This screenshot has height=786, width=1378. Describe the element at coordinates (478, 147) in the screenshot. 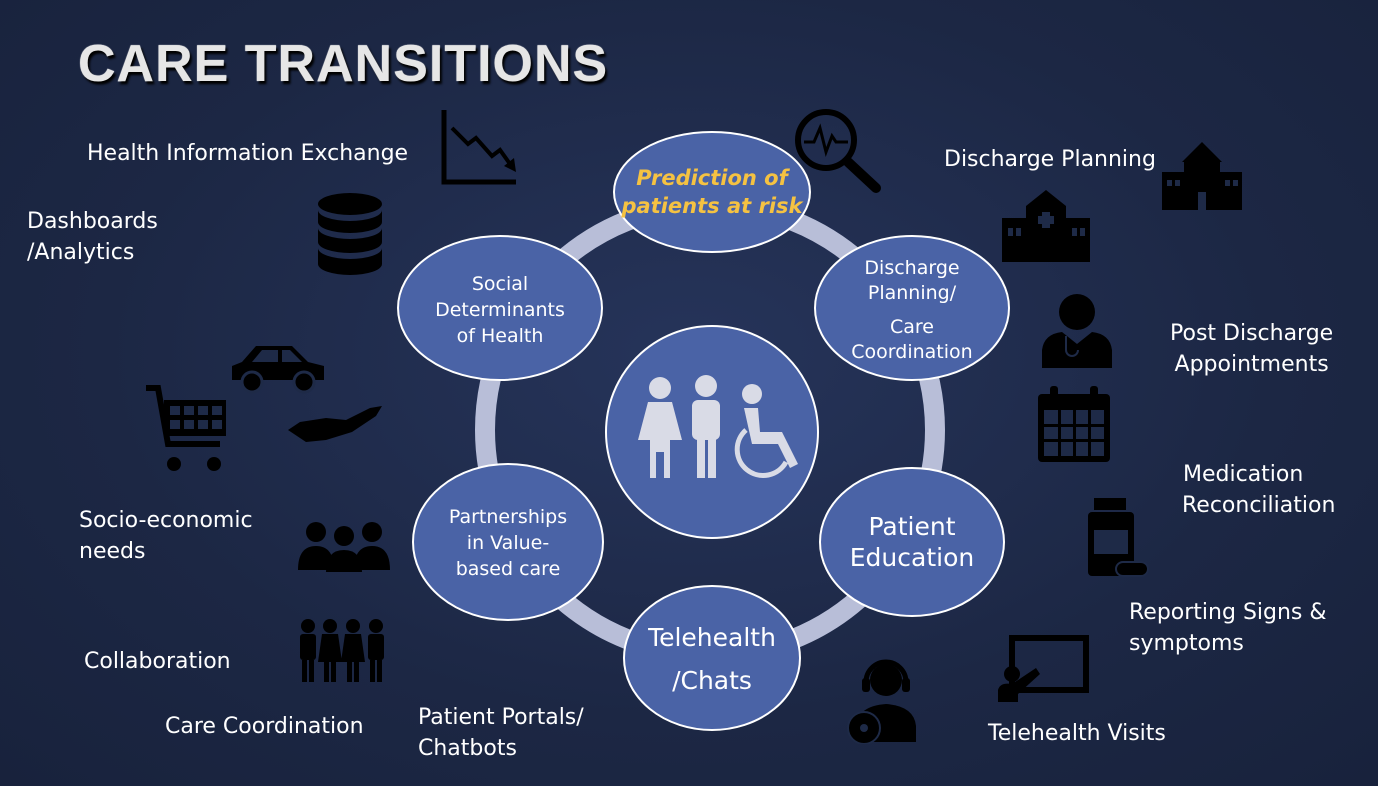

I see `declining-chart-icon` at that location.